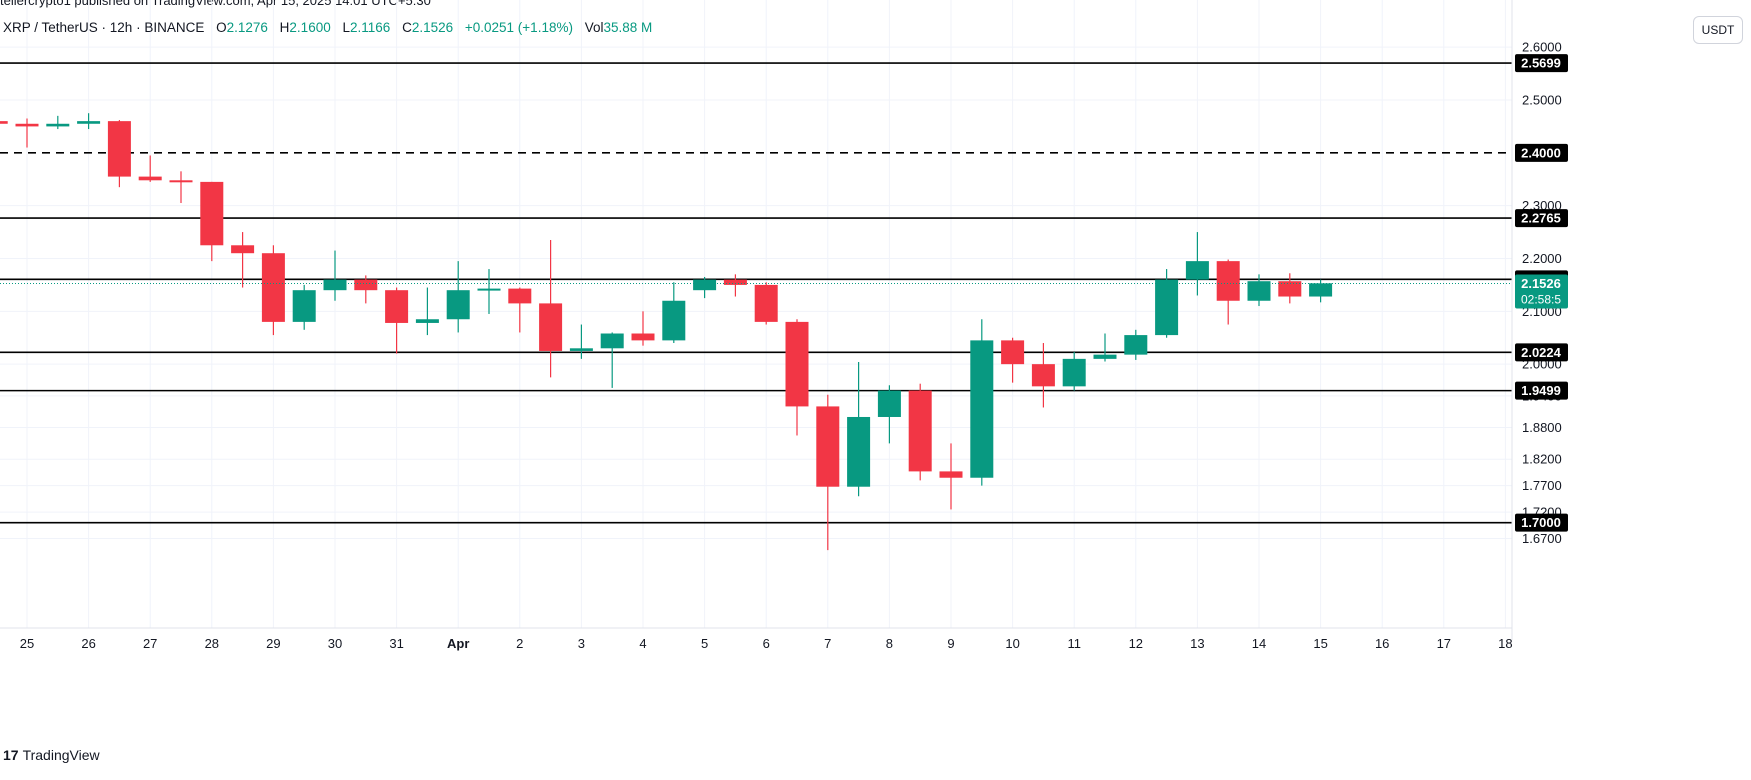 This screenshot has height=780, width=1751. I want to click on y-tick-label: 1.8200, so click(1542, 459).